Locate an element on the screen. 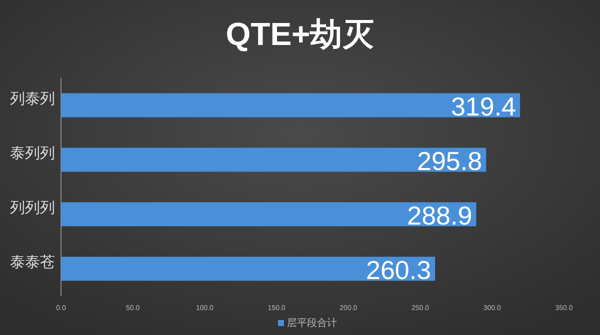 The image size is (600, 335). y-tick-label: 泰泰苍 is located at coordinates (32, 262).